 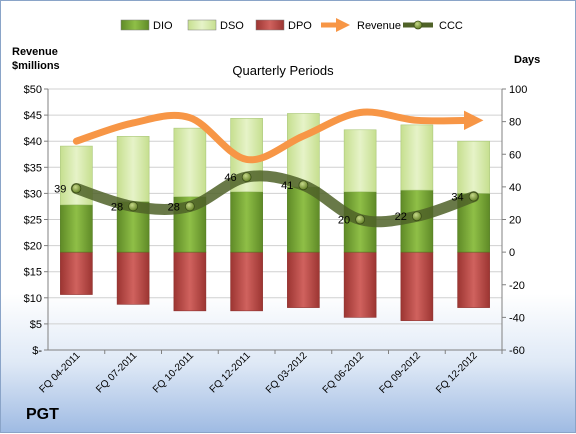 What do you see at coordinates (527, 60) in the screenshot?
I see `right-axis-title: Days` at bounding box center [527, 60].